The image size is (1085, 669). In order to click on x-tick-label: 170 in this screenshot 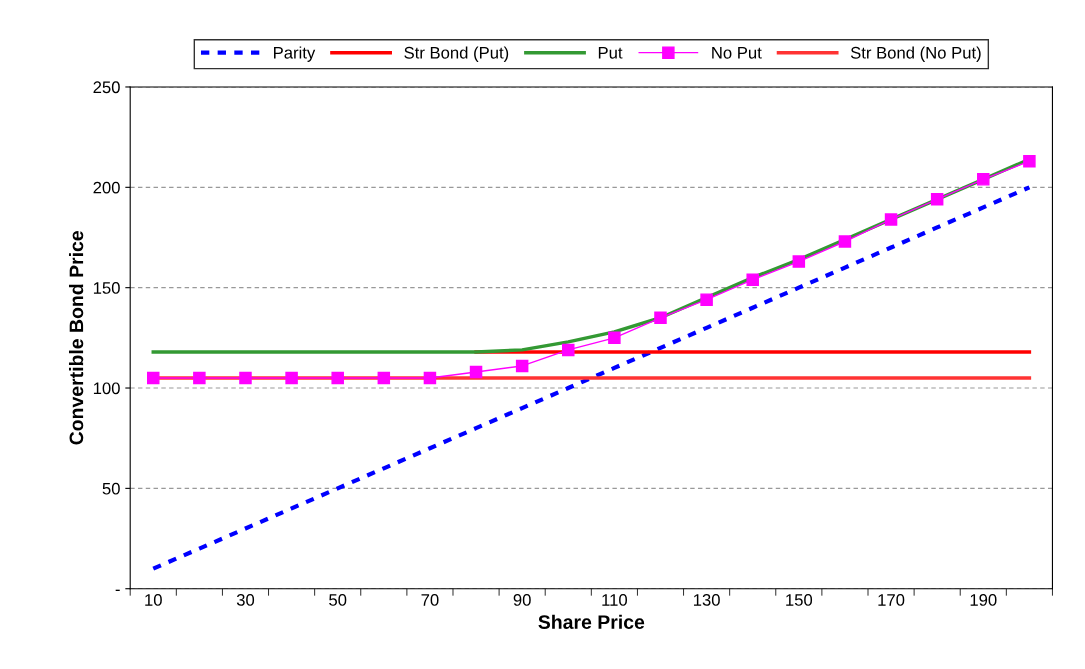, I will do `click(891, 600)`.